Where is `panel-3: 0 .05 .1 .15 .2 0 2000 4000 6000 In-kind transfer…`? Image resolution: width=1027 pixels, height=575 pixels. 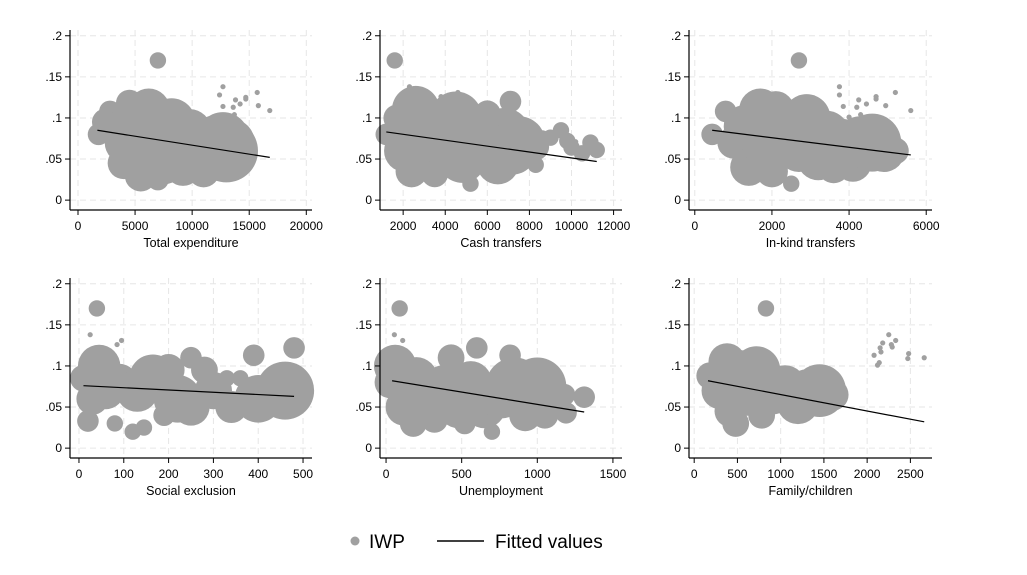
panel-3: 0 .05 .1 .15 .2 0 2000 4000 6000 In-kind transfer… is located at coordinates (802, 139).